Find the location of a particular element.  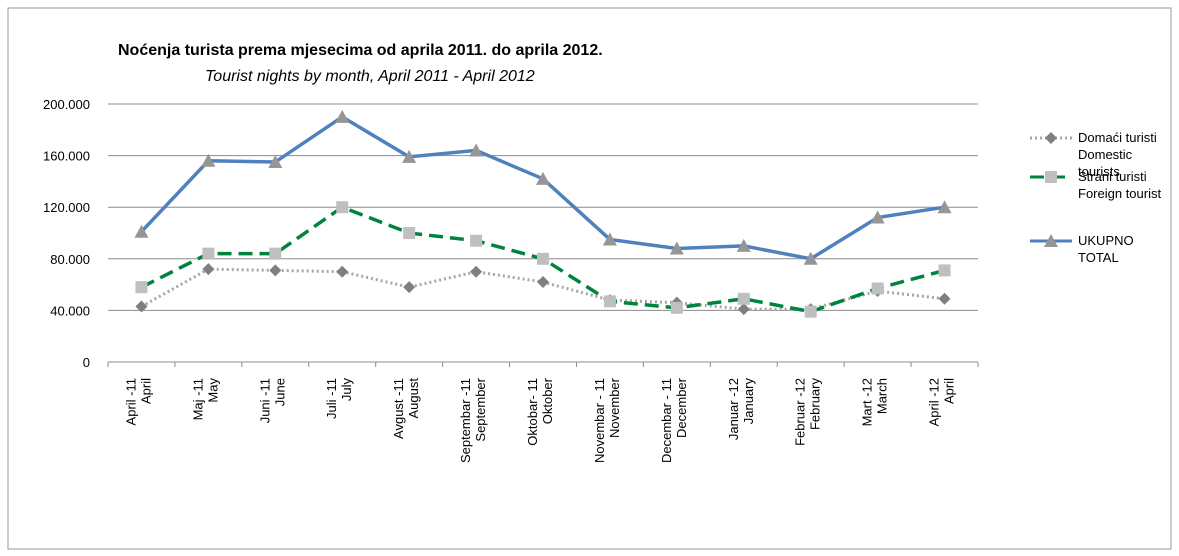

x-tick-label: Decembar - 11 is located at coordinates (666, 420).